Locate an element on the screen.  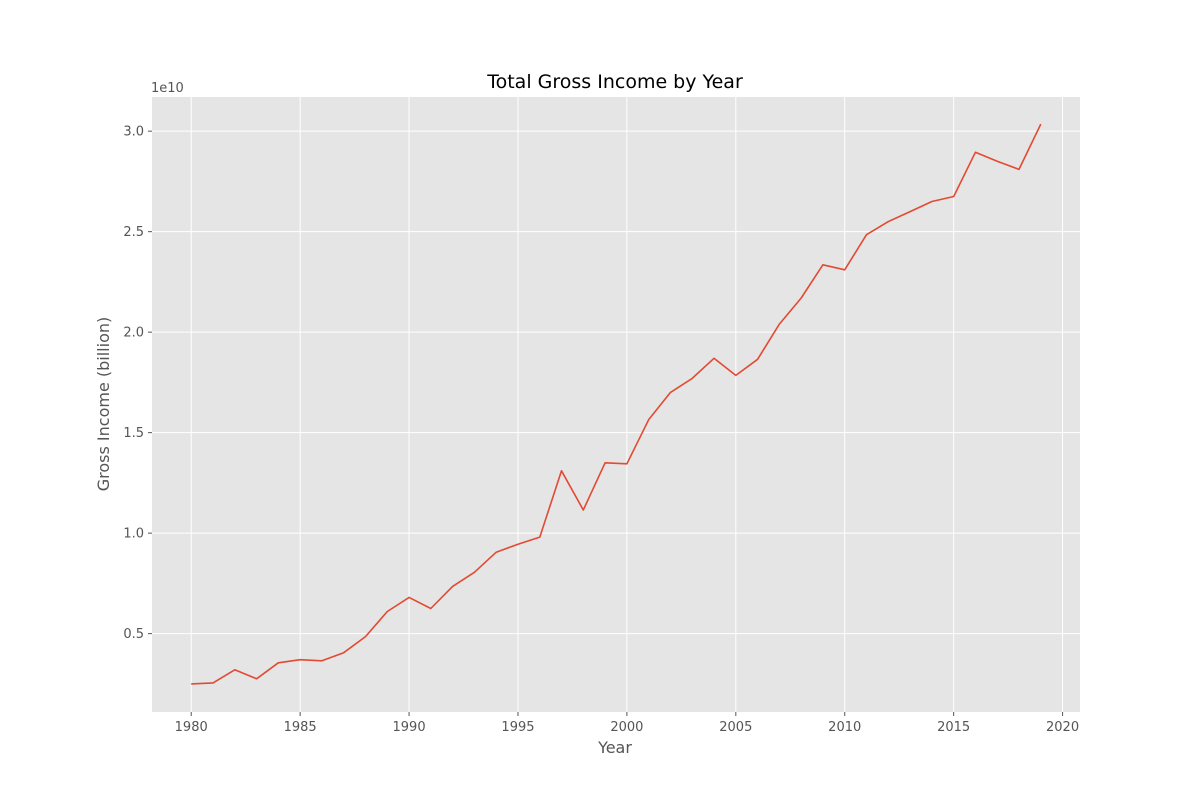
x-tick-label: 1985 is located at coordinates (300, 727).